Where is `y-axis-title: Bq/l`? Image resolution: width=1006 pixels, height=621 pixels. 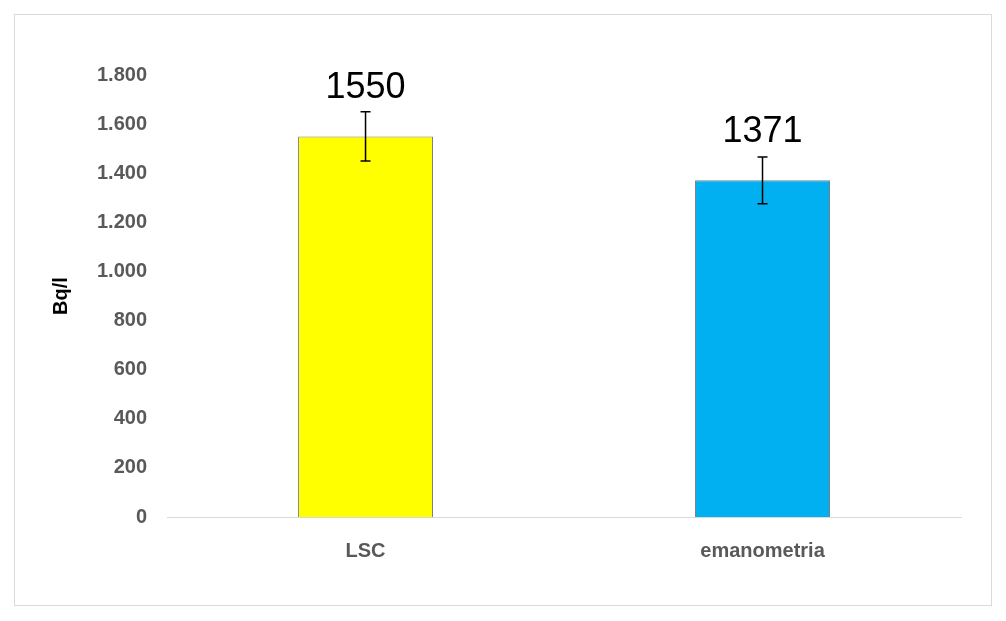 y-axis-title: Bq/l is located at coordinates (59, 296).